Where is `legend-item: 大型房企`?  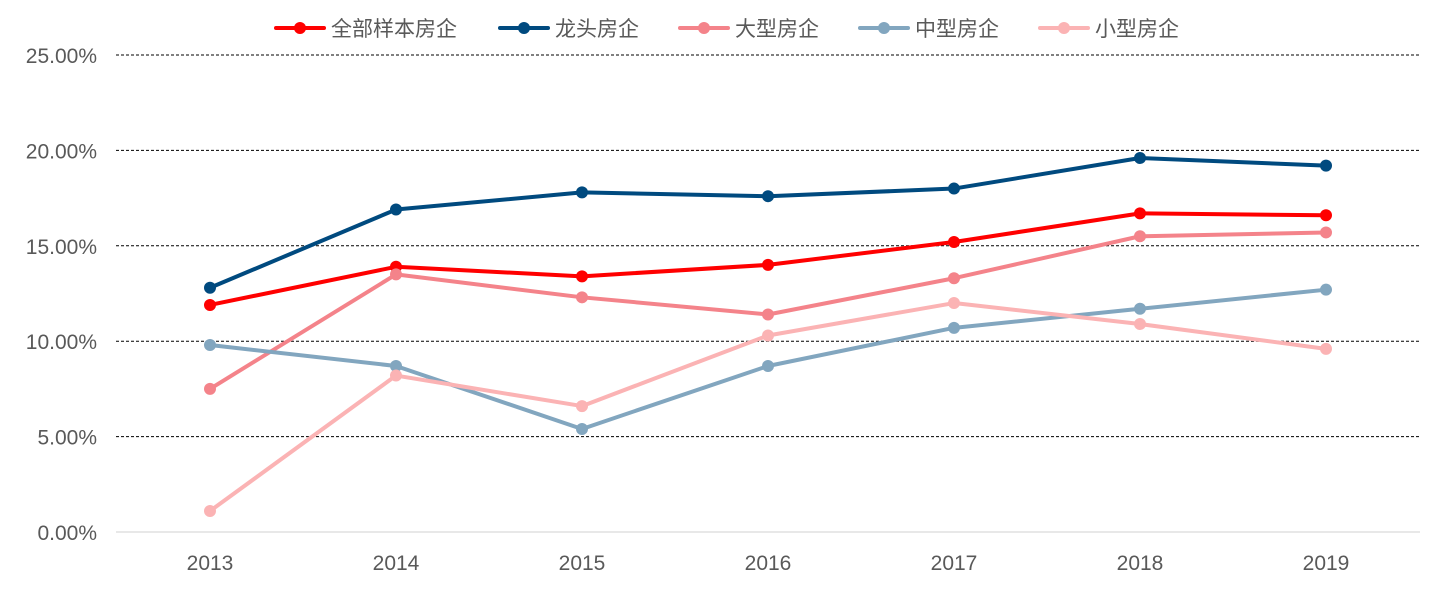 legend-item: 大型房企 is located at coordinates (748, 29).